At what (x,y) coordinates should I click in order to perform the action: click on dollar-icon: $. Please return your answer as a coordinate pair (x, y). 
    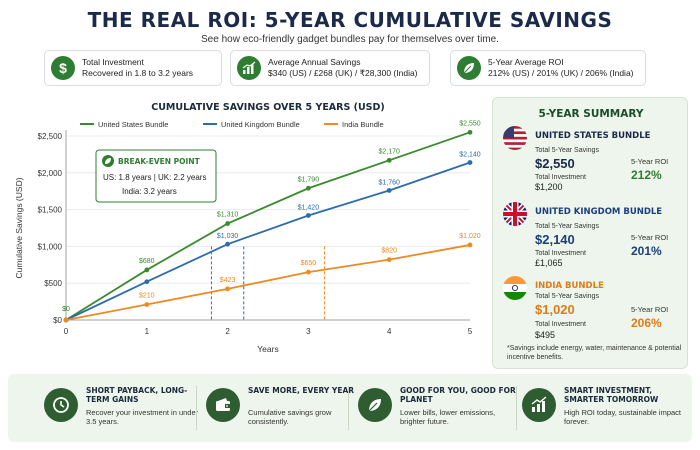
    Looking at the image, I should click on (63, 68).